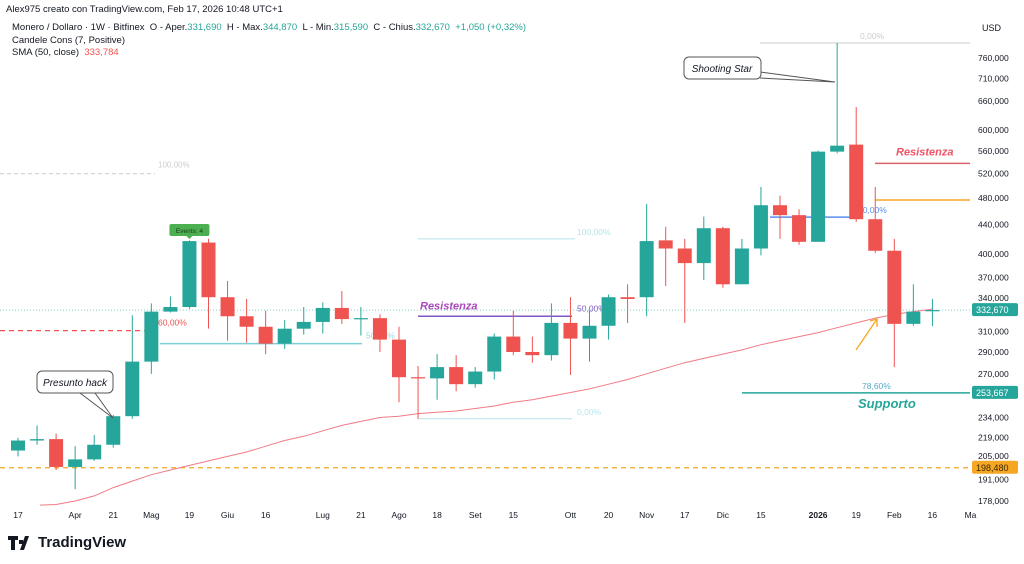 The width and height of the screenshot is (1024, 564). Describe the element at coordinates (924, 152) in the screenshot. I see `resistance-label-2: Resistenza` at that location.